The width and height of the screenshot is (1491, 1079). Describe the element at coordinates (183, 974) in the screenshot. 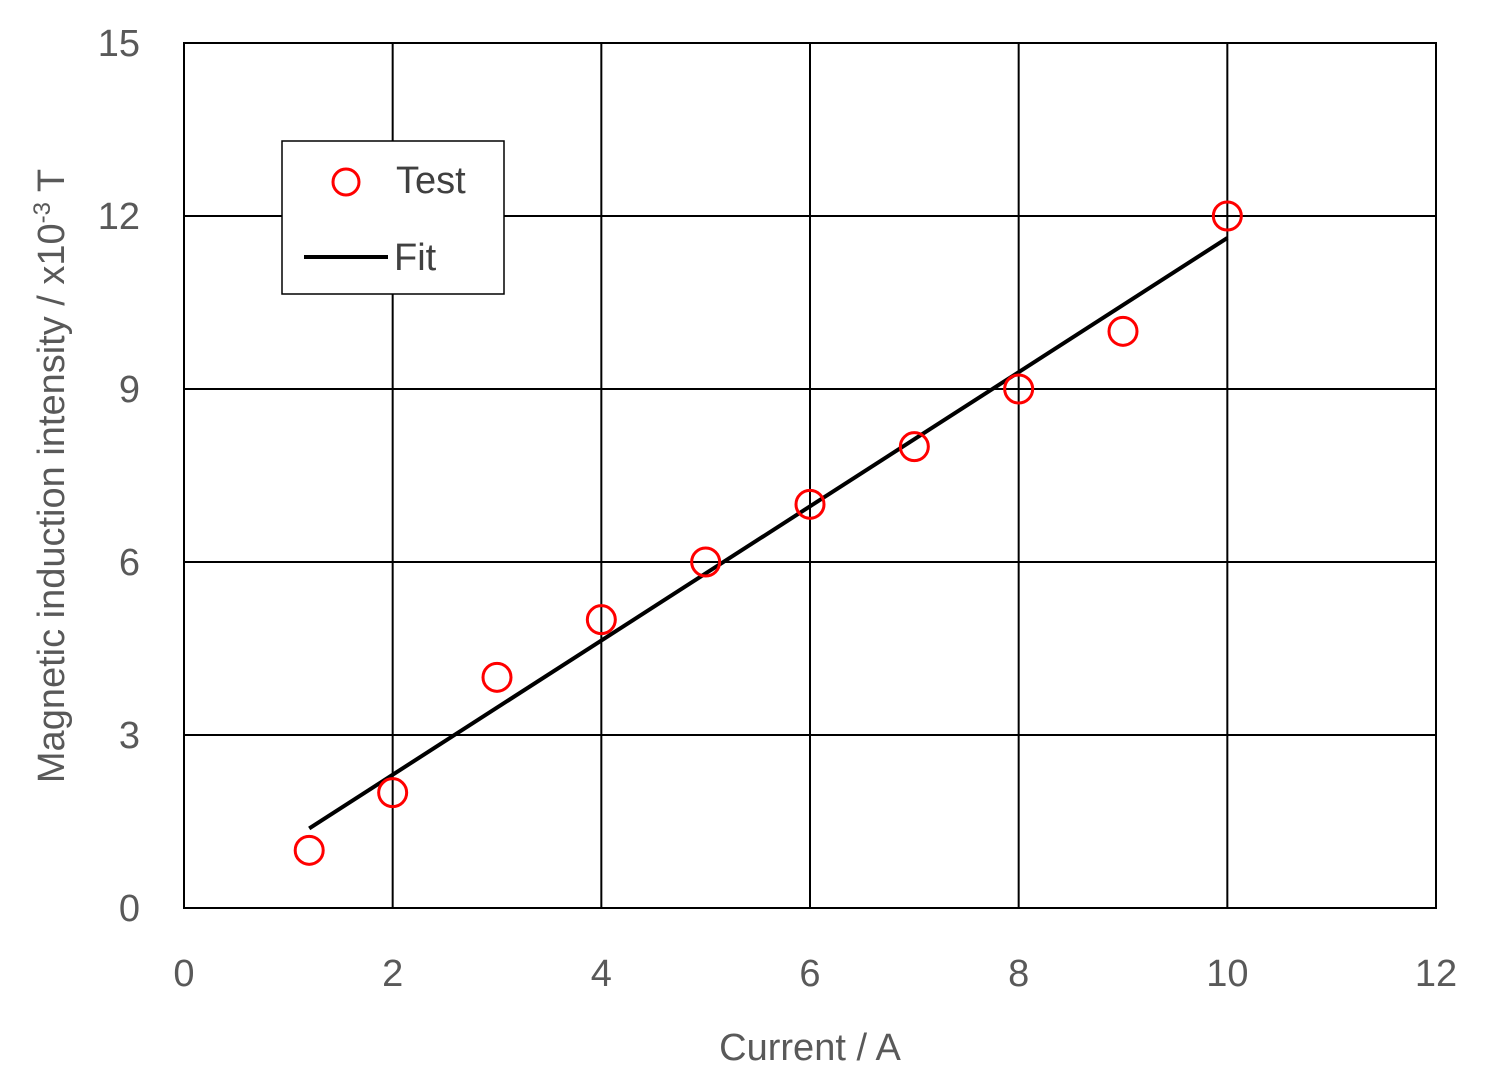

I see `x-tick-label: 0` at that location.